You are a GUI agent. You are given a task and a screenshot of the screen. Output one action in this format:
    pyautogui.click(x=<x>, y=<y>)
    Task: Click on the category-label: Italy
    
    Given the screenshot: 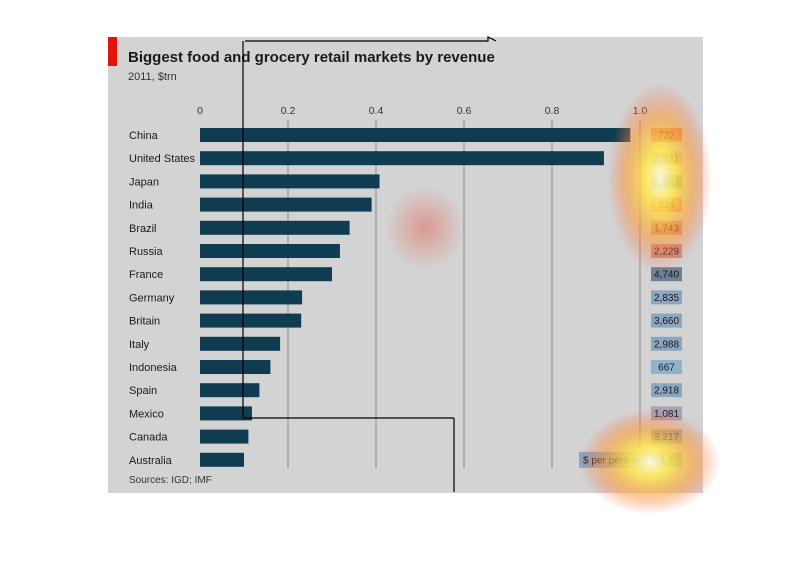 What is the action you would take?
    pyautogui.click(x=139, y=345)
    